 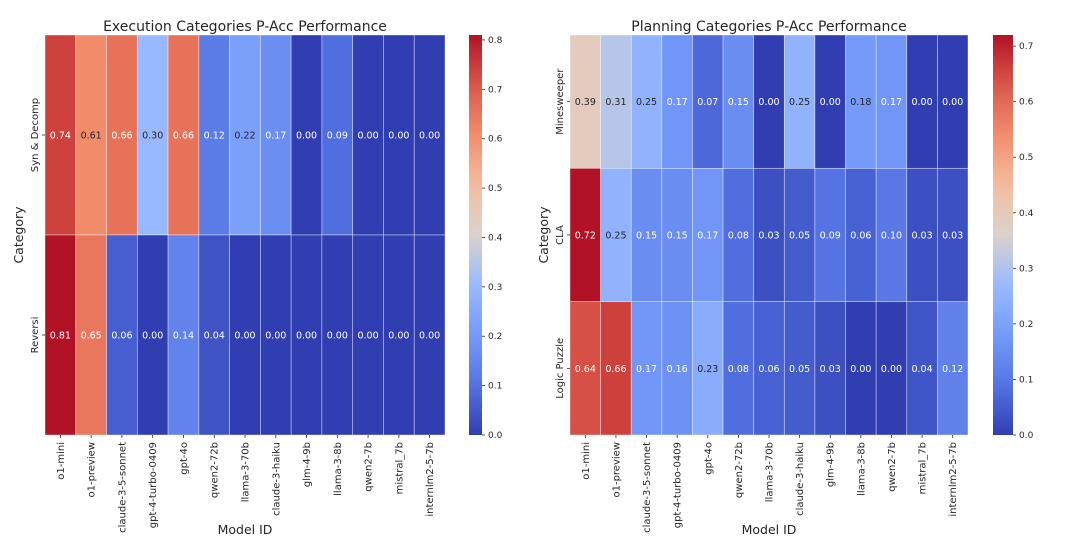 I want to click on cell-value-label: 0.23, so click(x=707, y=369).